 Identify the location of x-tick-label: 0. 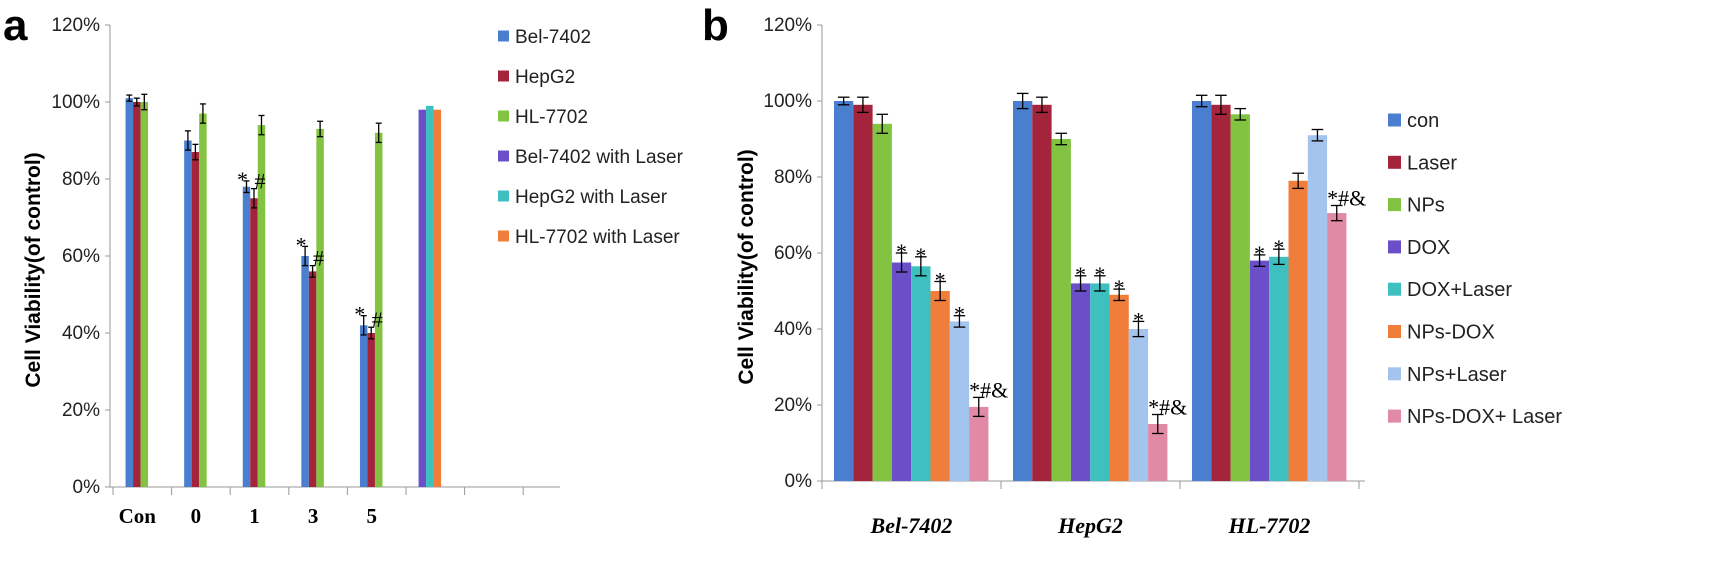
(196, 516).